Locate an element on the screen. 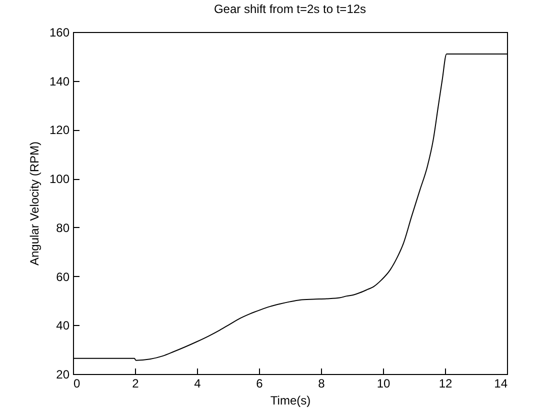 Image resolution: width=560 pixels, height=420 pixels. y-tick-label: 40 is located at coordinates (63, 325).